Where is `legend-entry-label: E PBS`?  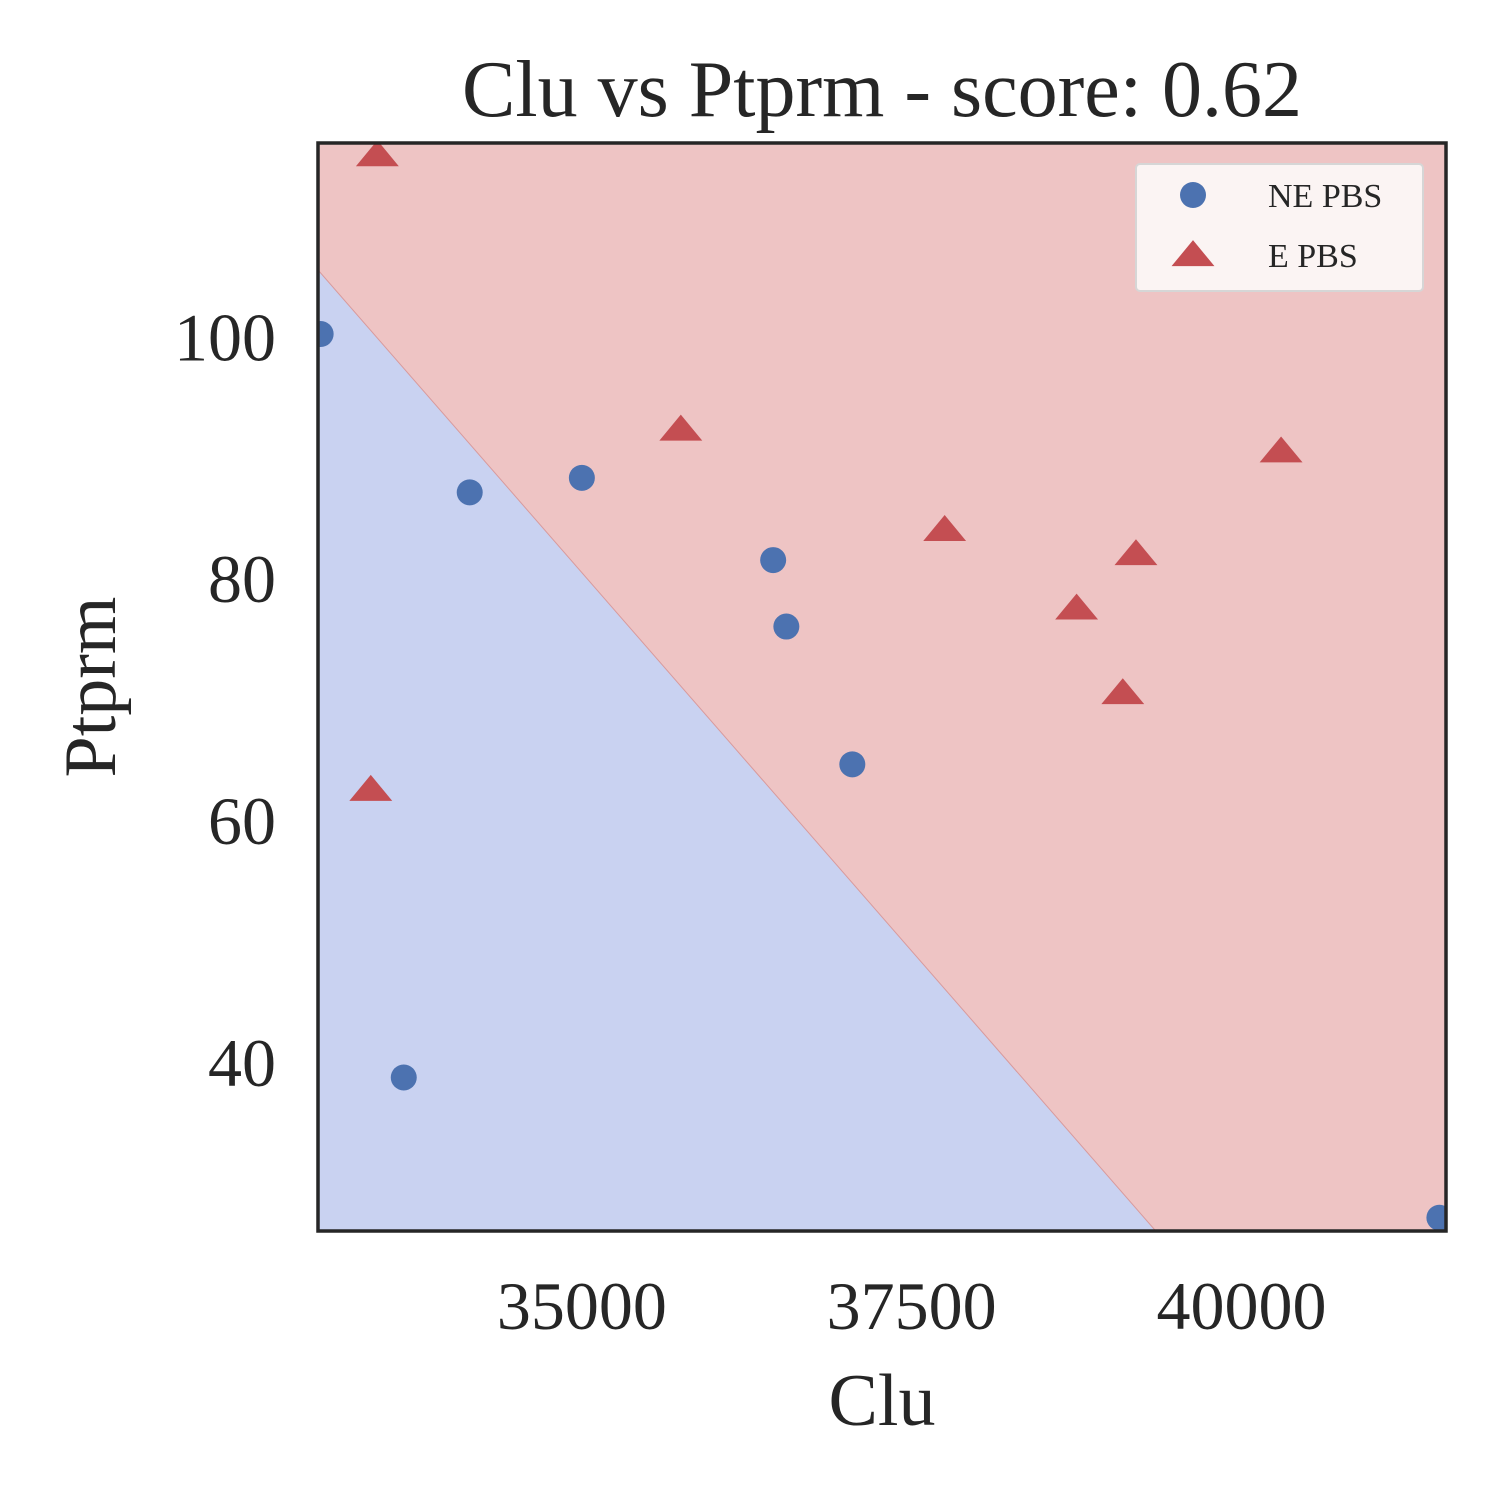 legend-entry-label: E PBS is located at coordinates (1313, 256).